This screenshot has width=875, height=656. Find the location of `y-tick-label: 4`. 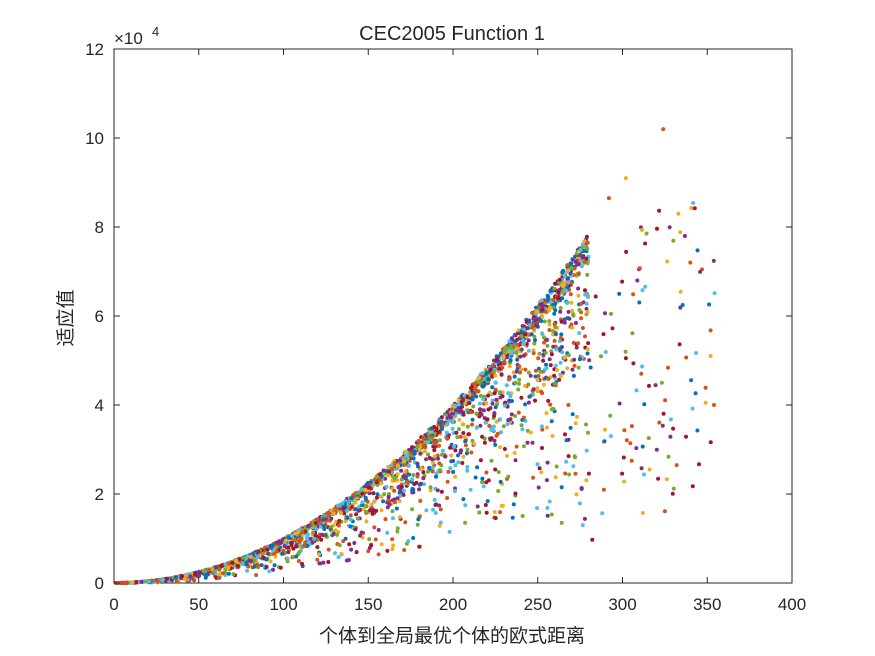

y-tick-label: 4 is located at coordinates (99, 405).